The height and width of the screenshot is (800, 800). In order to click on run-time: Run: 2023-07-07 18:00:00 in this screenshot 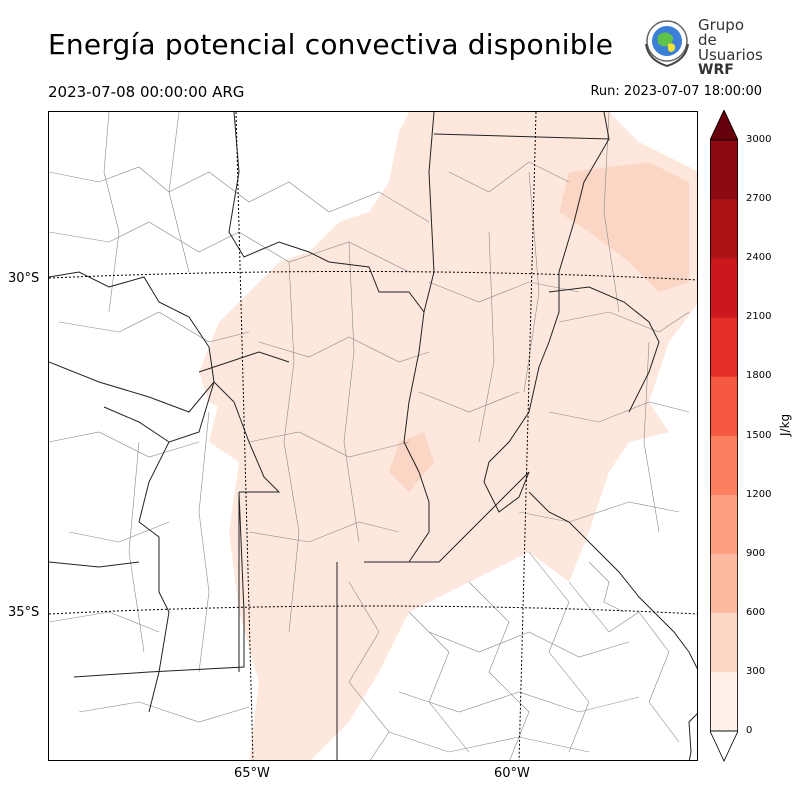, I will do `click(676, 91)`.